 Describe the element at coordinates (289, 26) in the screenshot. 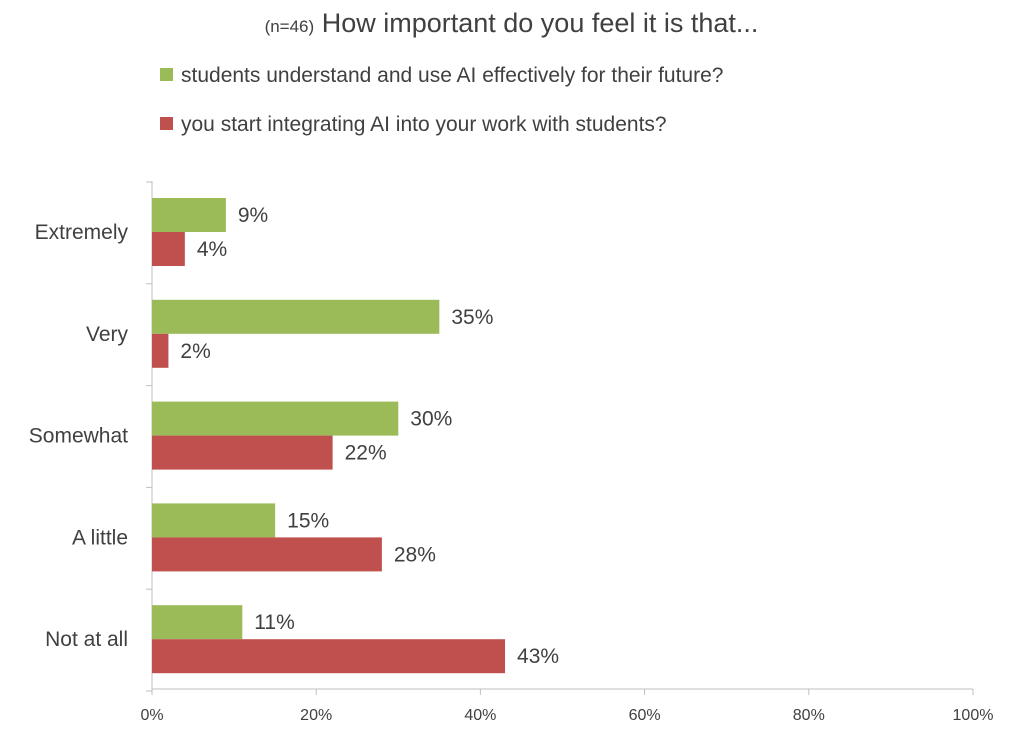

I see `chart-title-prefix: (n=46)` at that location.